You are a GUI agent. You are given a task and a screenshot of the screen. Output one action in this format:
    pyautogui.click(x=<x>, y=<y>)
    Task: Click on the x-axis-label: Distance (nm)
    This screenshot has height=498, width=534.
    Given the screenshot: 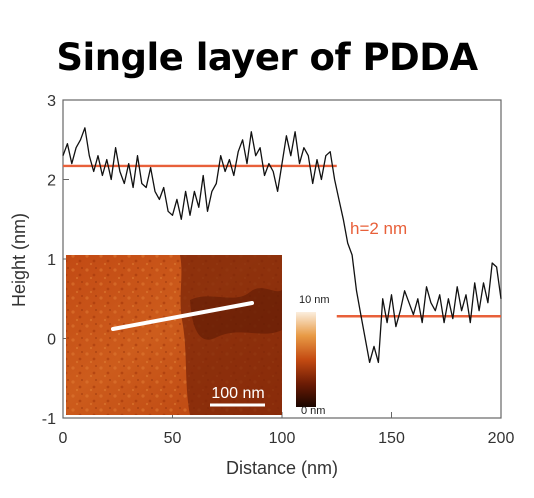 What is the action you would take?
    pyautogui.click(x=282, y=468)
    